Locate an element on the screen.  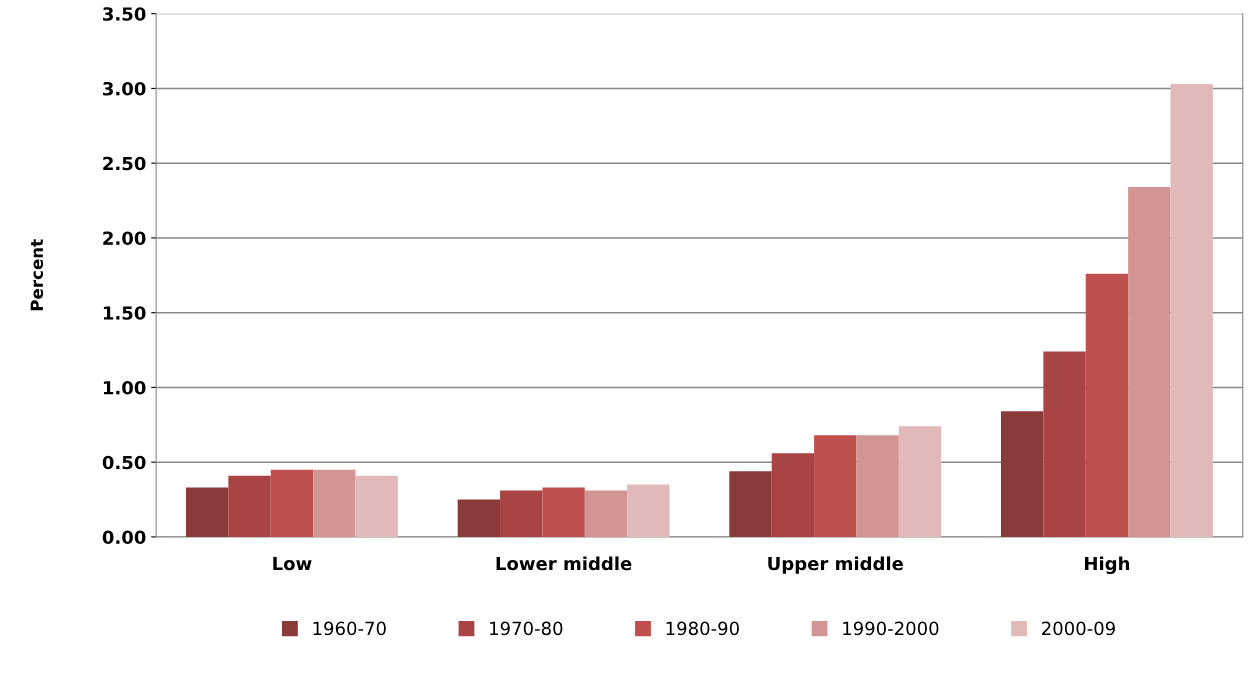
legend-label: 2000-09 is located at coordinates (1078, 628).